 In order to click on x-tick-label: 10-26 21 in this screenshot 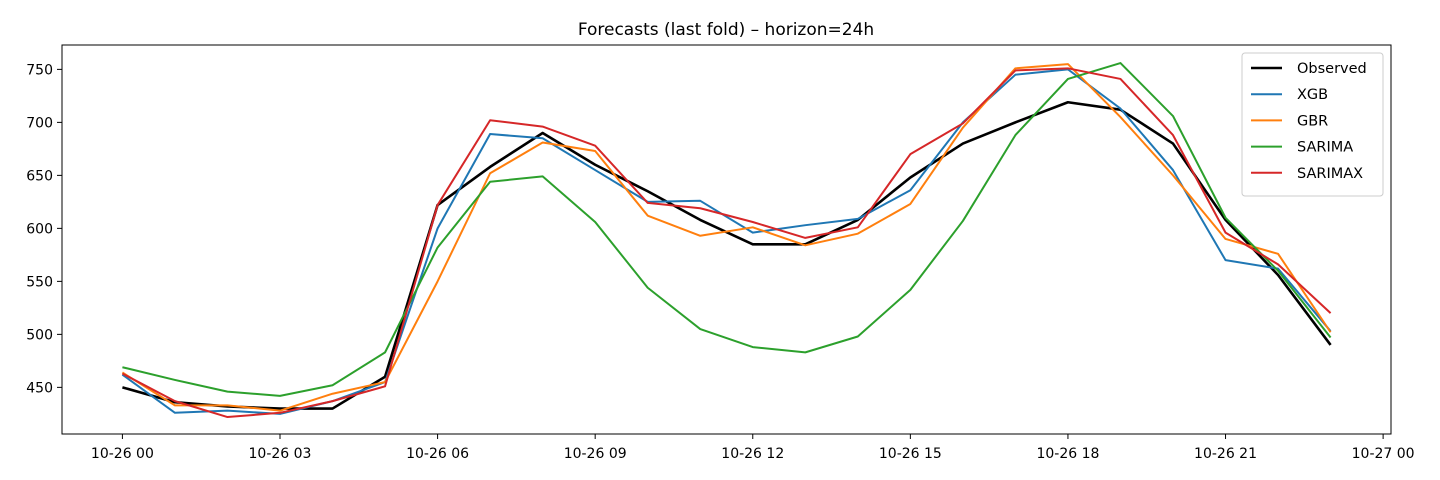, I will do `click(1225, 454)`.